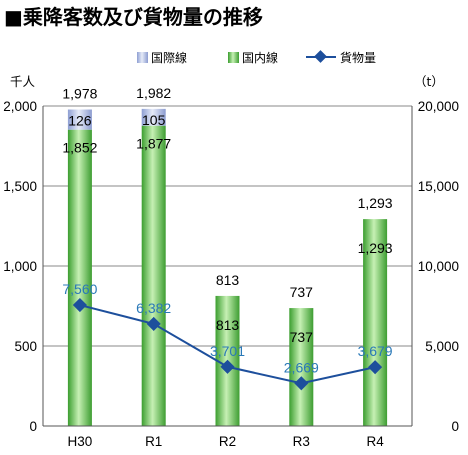  I want to click on domestic-value-label: 813, so click(228, 325).